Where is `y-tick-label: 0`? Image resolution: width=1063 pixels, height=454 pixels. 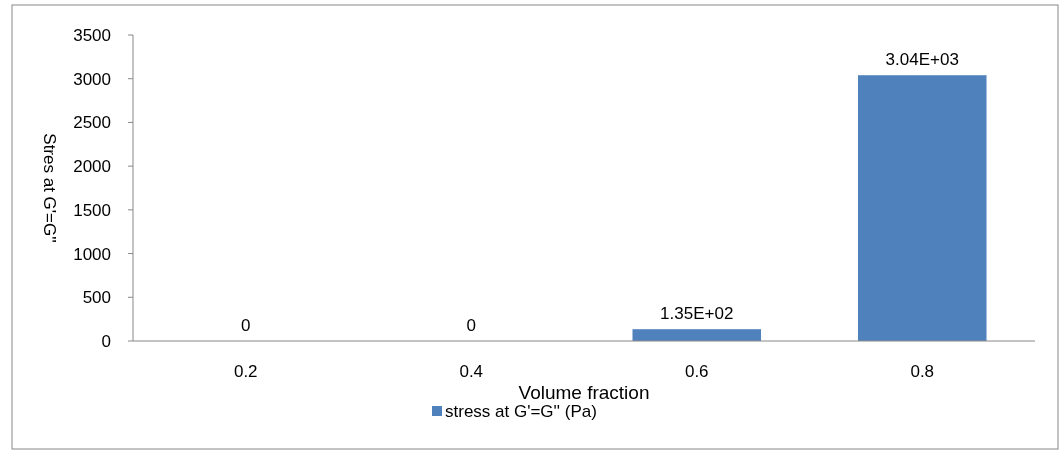 y-tick-label: 0 is located at coordinates (106, 341).